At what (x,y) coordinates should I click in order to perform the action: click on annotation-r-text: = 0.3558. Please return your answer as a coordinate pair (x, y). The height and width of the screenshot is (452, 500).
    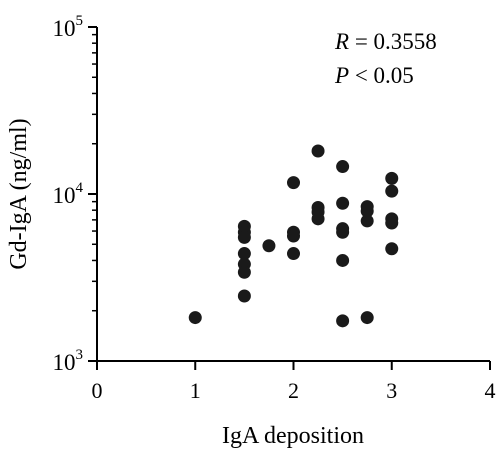
    Looking at the image, I should click on (393, 41).